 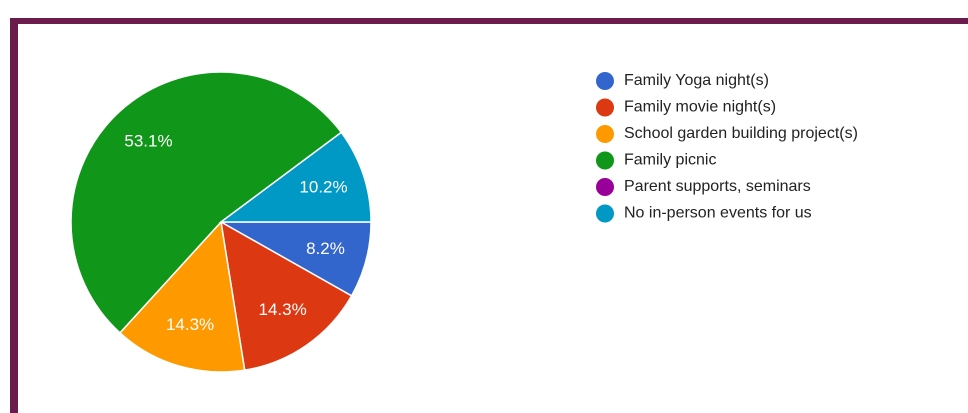 I want to click on legend-label: Family picnic, so click(x=670, y=160).